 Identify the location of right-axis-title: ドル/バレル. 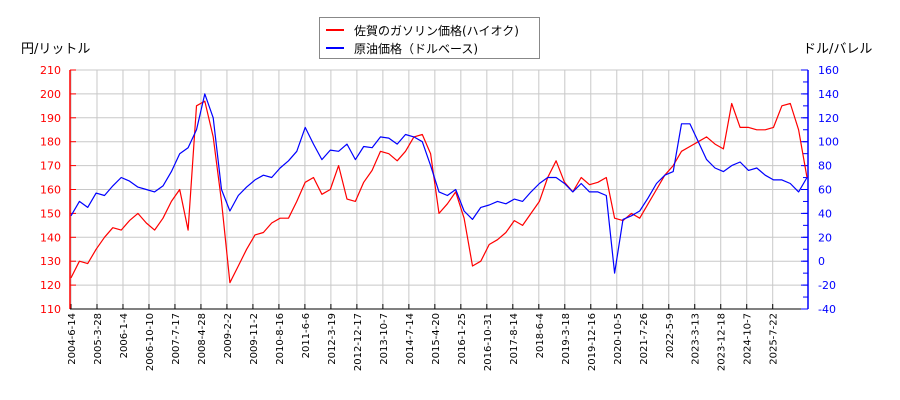
(838, 49).